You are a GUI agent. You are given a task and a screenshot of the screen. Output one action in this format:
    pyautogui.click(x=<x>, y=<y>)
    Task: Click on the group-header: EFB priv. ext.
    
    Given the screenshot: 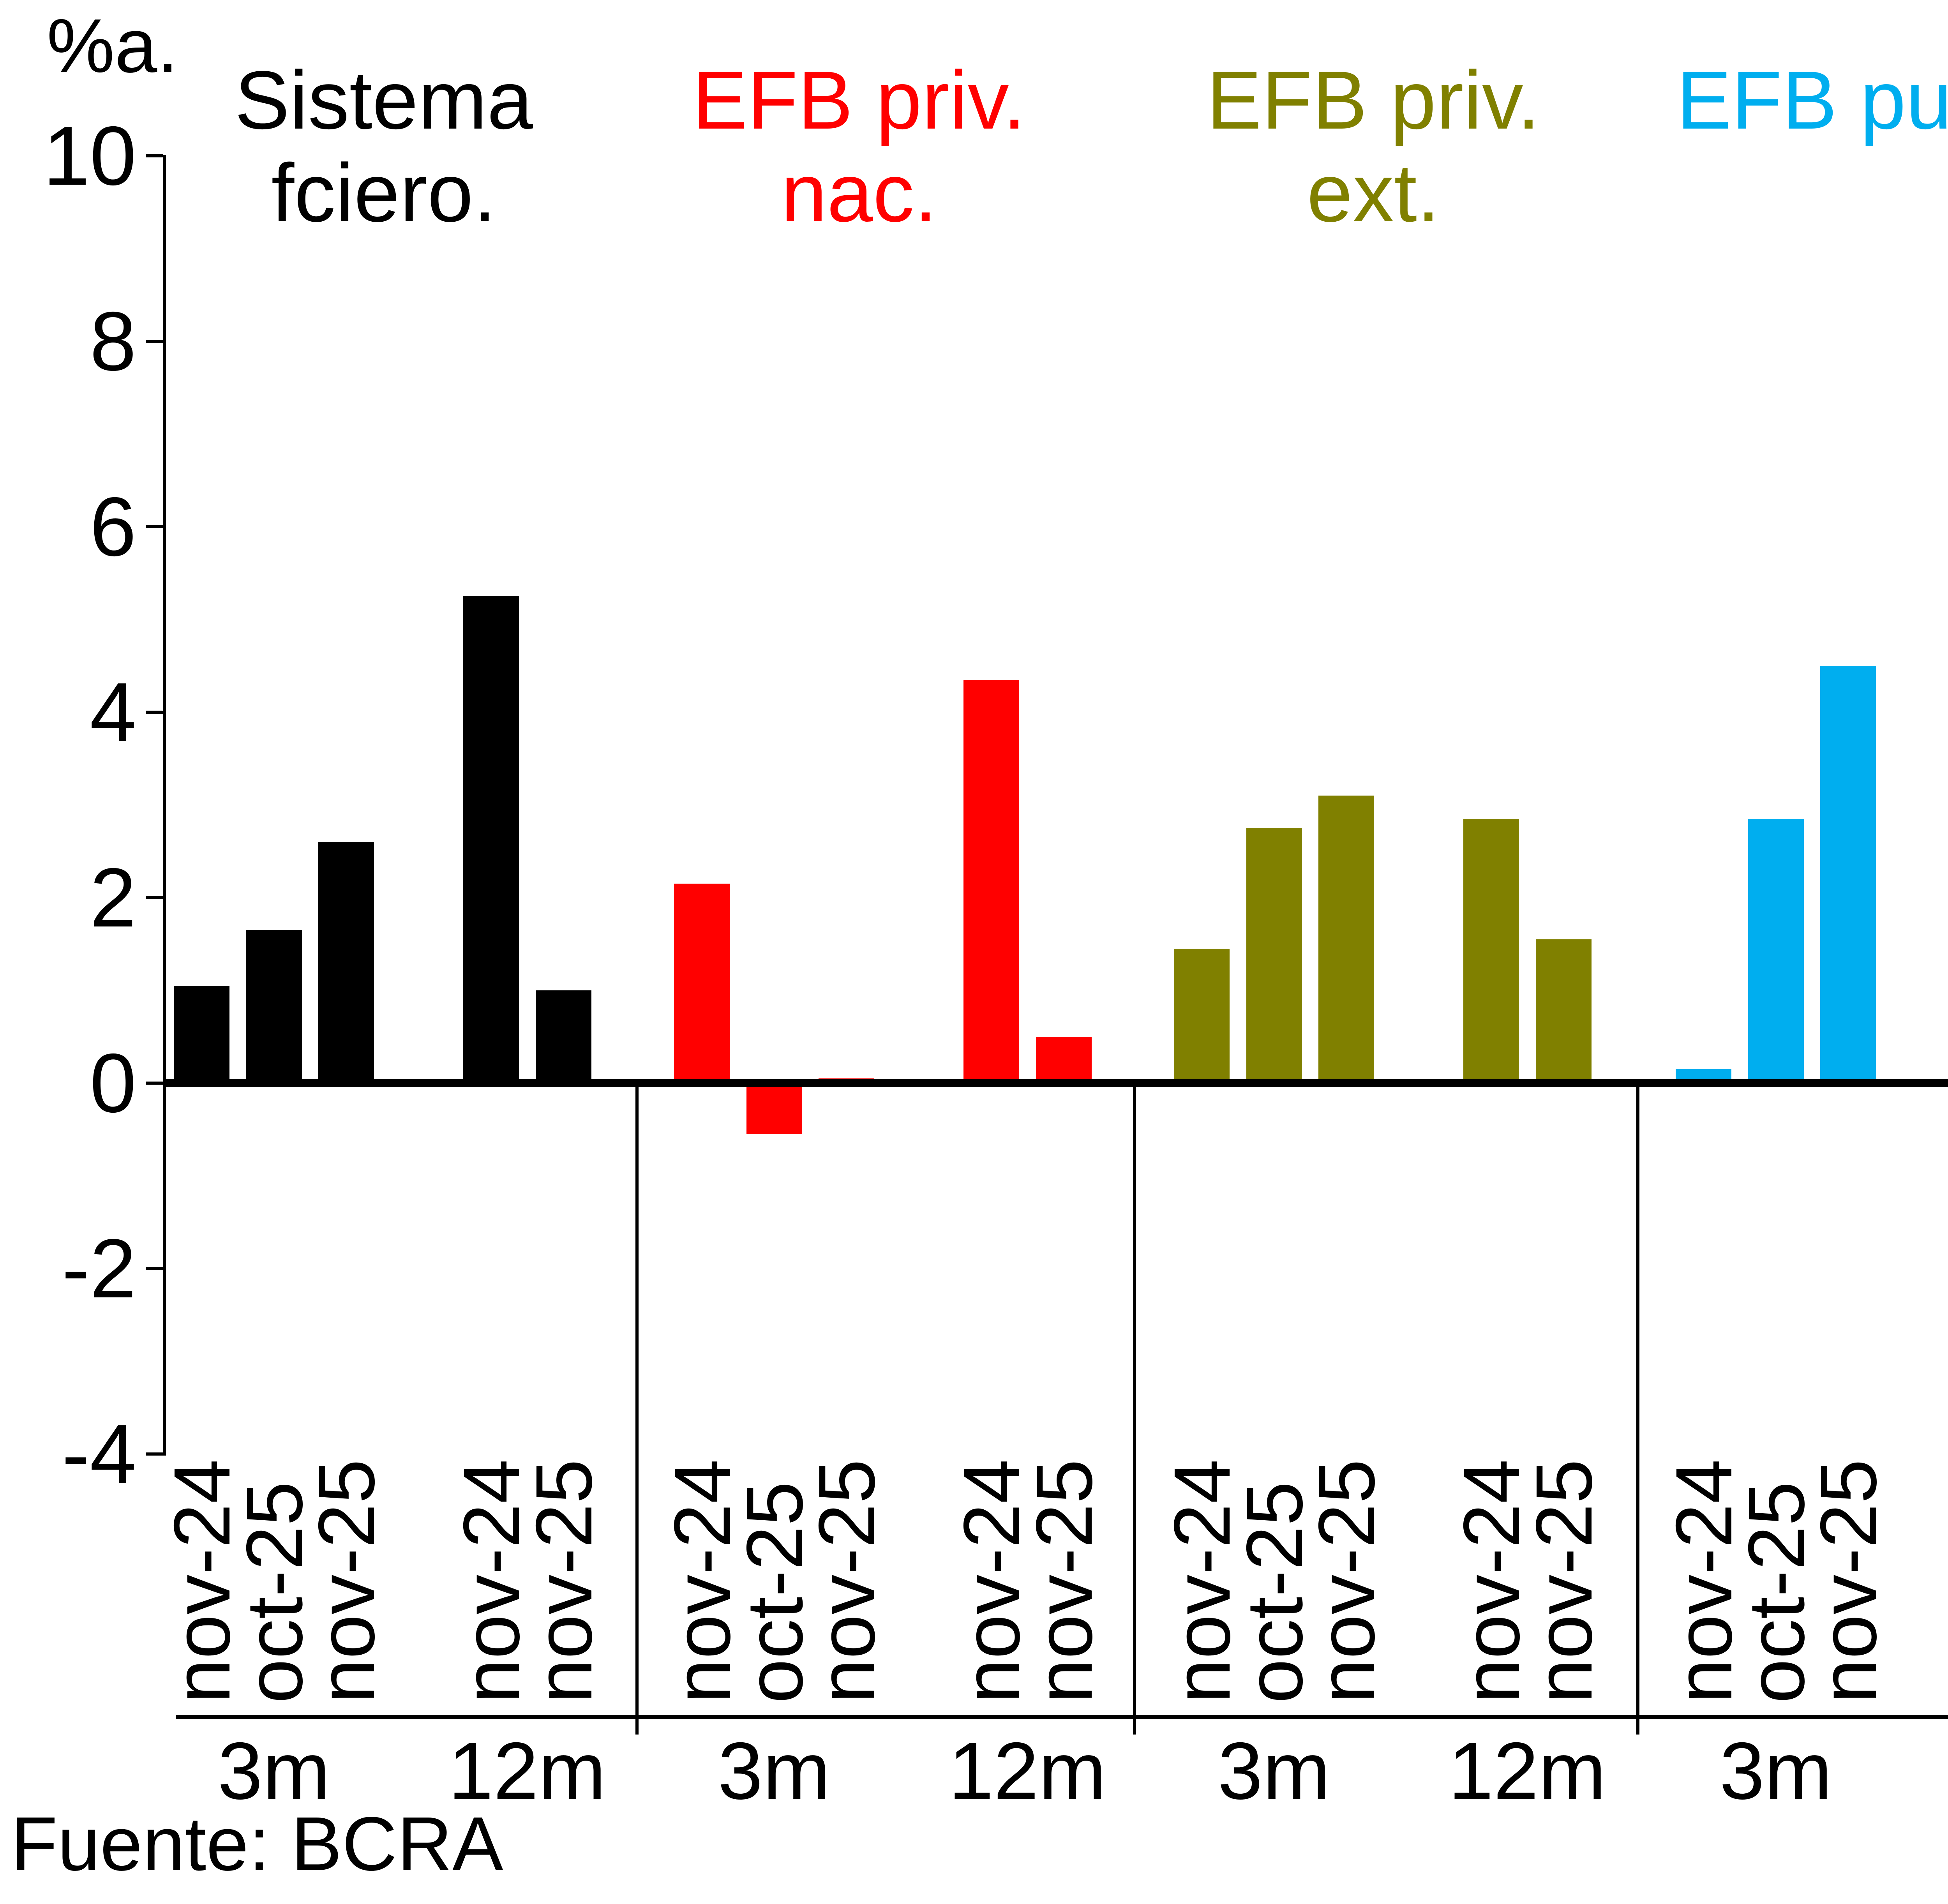 What is the action you would take?
    pyautogui.click(x=1374, y=146)
    